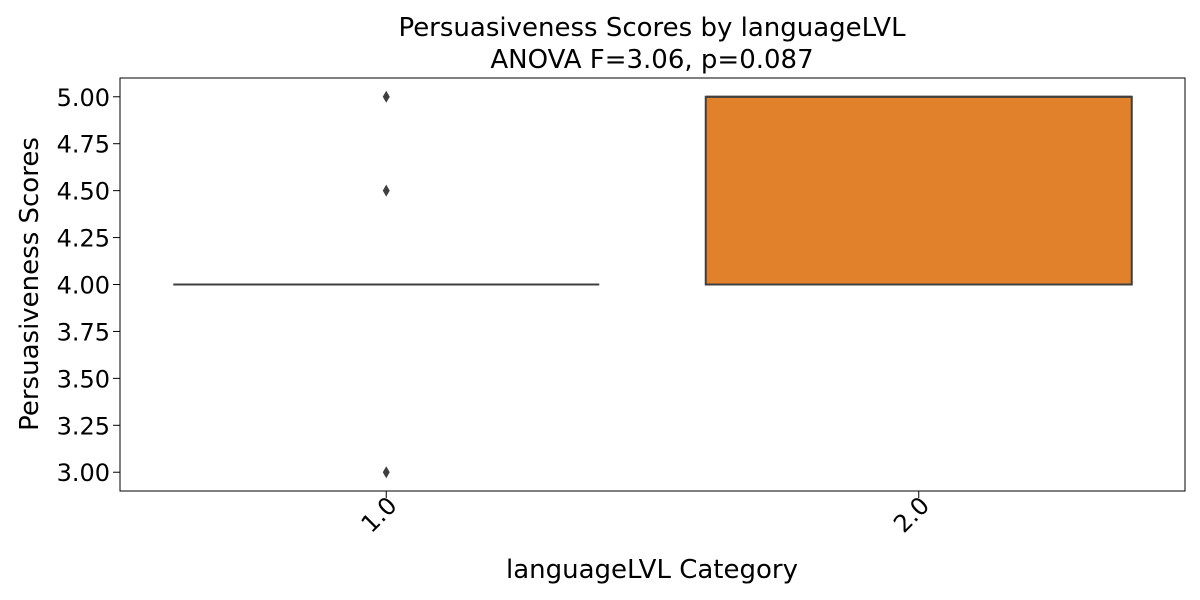 The height and width of the screenshot is (600, 1200). I want to click on x-axis-label: languageLVL Category, so click(652, 570).